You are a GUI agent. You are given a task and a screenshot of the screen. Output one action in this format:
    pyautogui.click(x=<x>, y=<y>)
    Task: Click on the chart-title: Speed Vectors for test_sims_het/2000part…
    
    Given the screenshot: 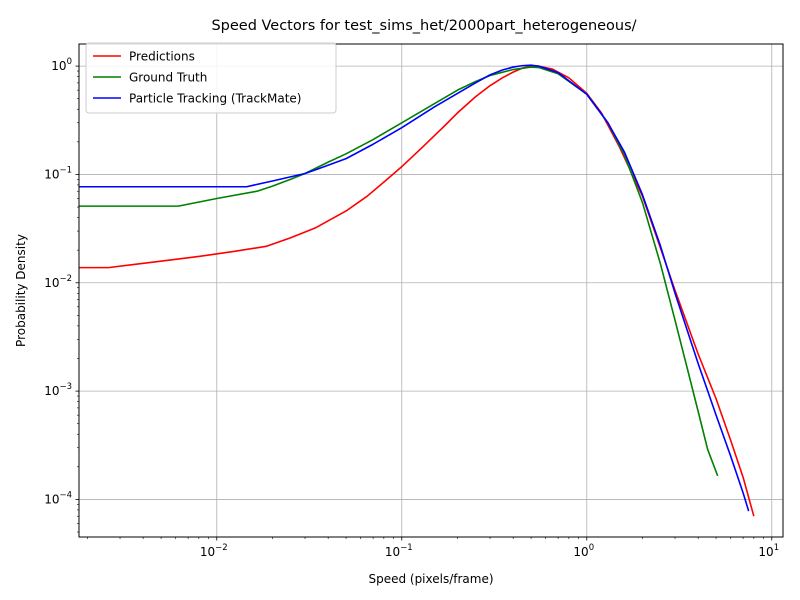 What is the action you would take?
    pyautogui.click(x=423, y=26)
    